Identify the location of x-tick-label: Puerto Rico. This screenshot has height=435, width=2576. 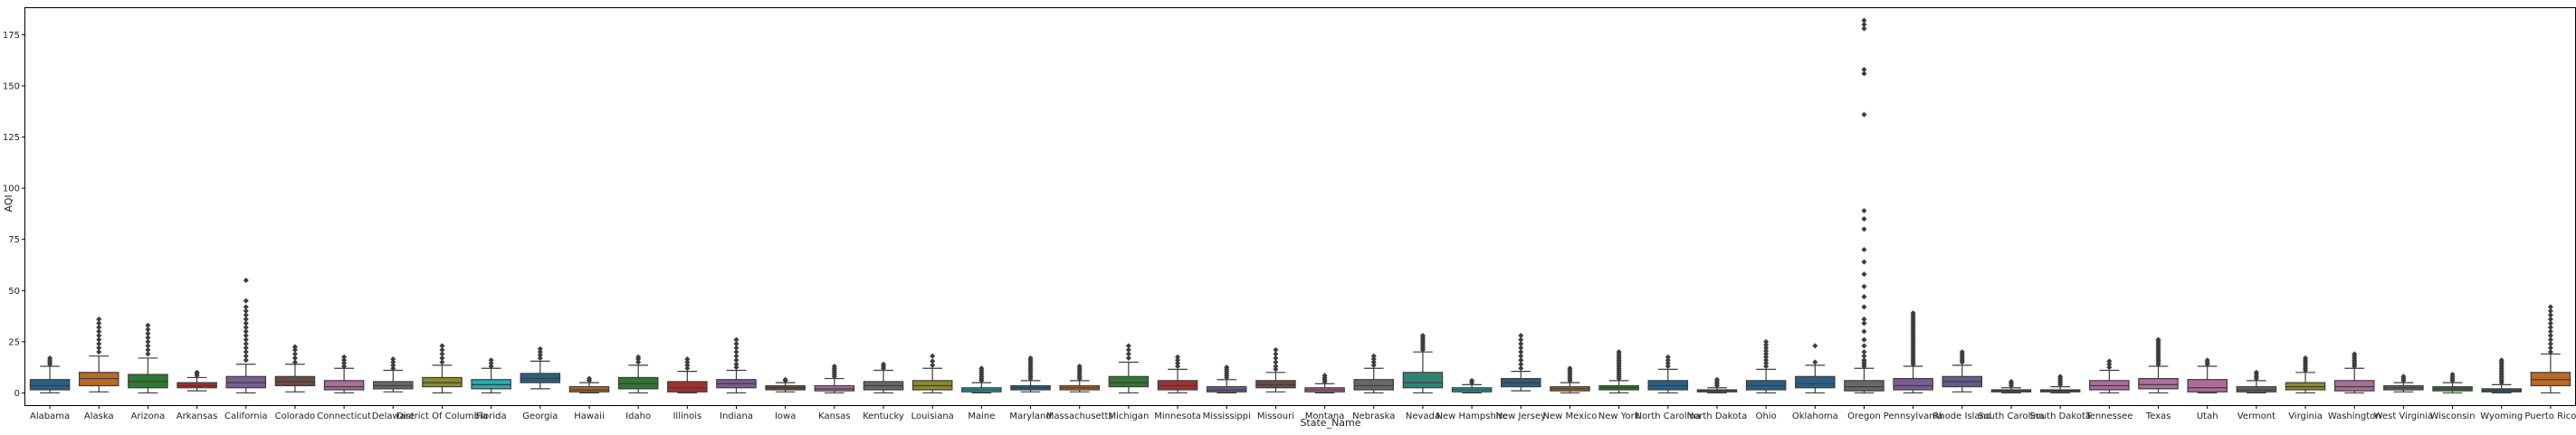
(2550, 416).